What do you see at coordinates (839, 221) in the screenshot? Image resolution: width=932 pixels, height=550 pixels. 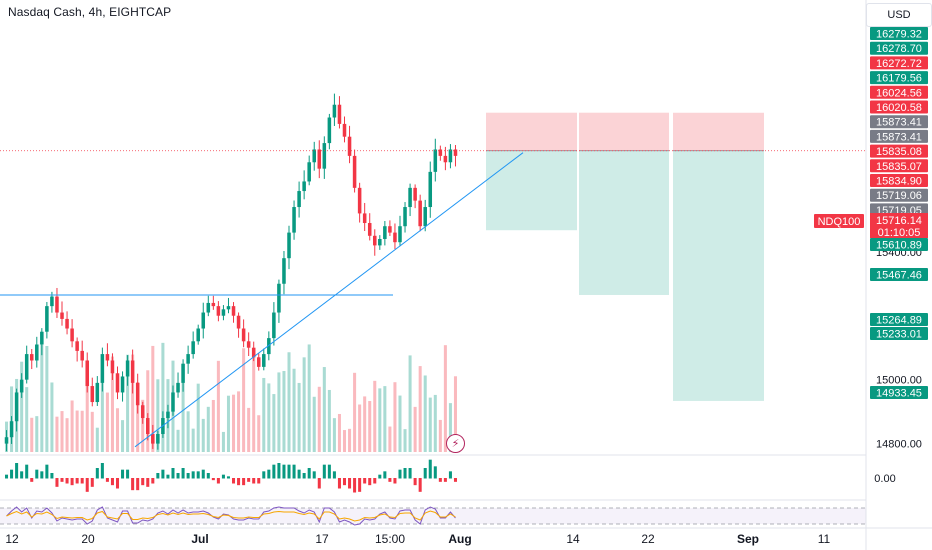 I see `symbol-tag-box` at bounding box center [839, 221].